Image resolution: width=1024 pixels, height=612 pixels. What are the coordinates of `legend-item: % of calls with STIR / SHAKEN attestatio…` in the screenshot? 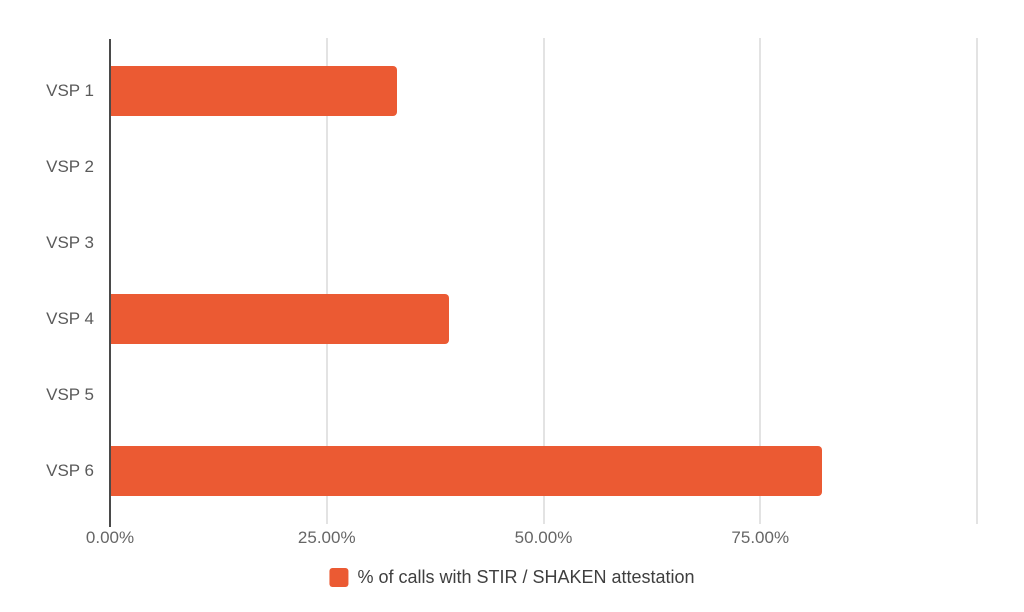 It's located at (512, 577).